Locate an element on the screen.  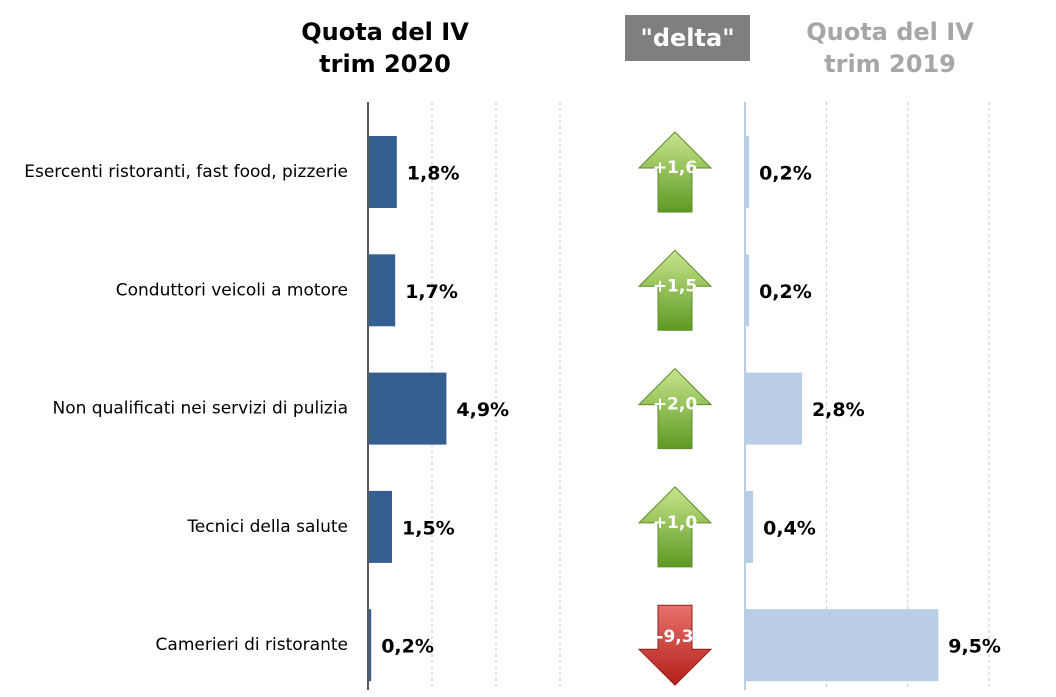
value-label: 1,5% is located at coordinates (428, 528).